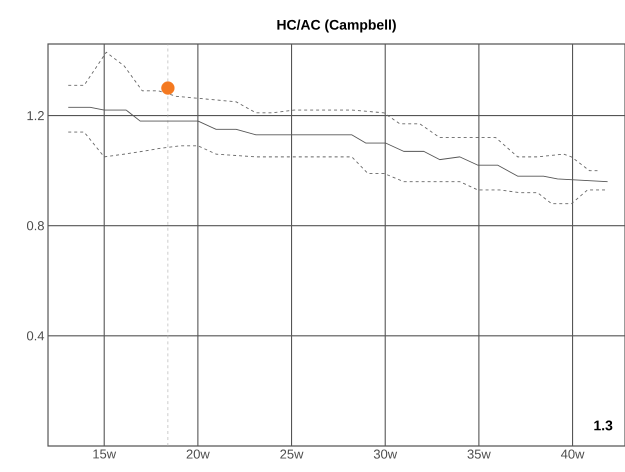  I want to click on x-tick-label: 15w, so click(104, 454).